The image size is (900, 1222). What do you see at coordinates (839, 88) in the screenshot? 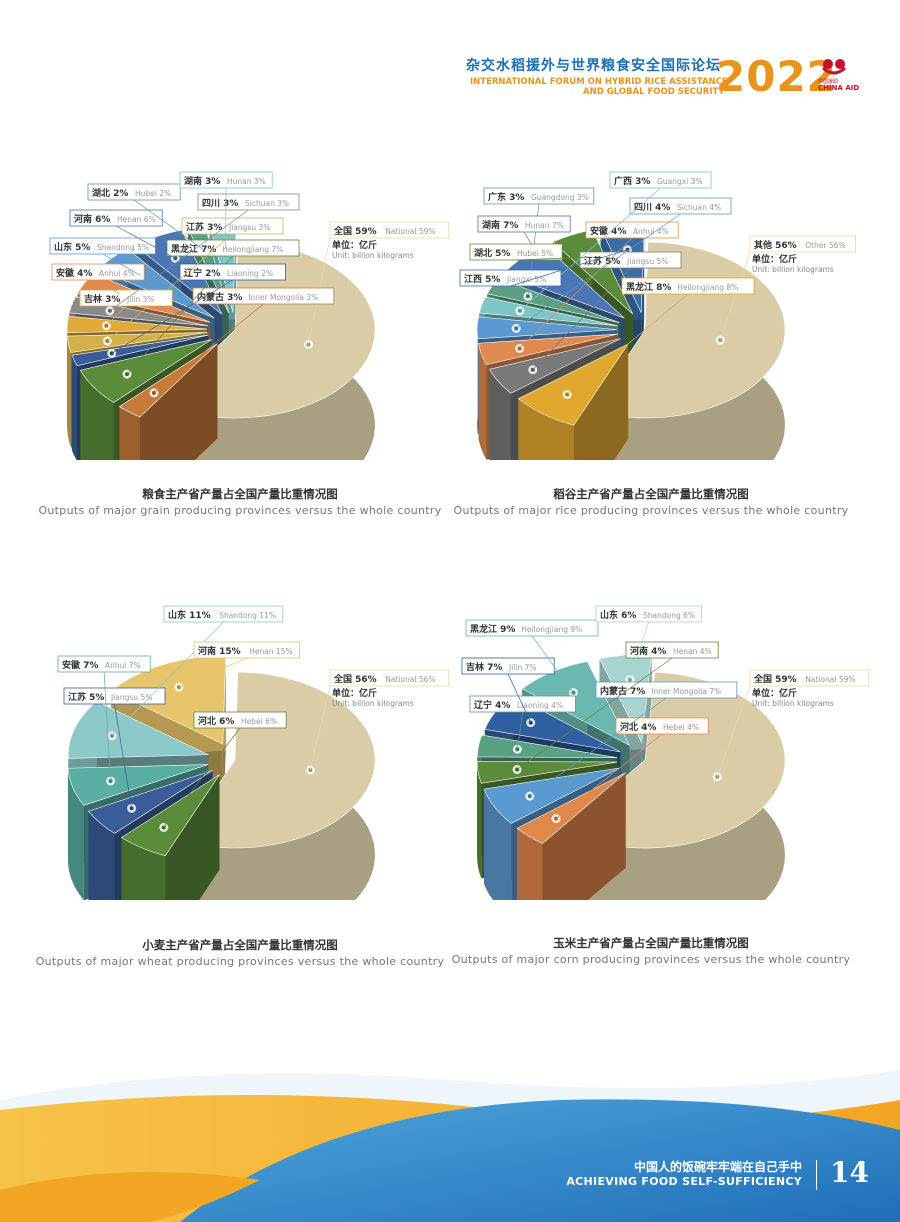
I see `logo-text-en: CHINA AID` at bounding box center [839, 88].